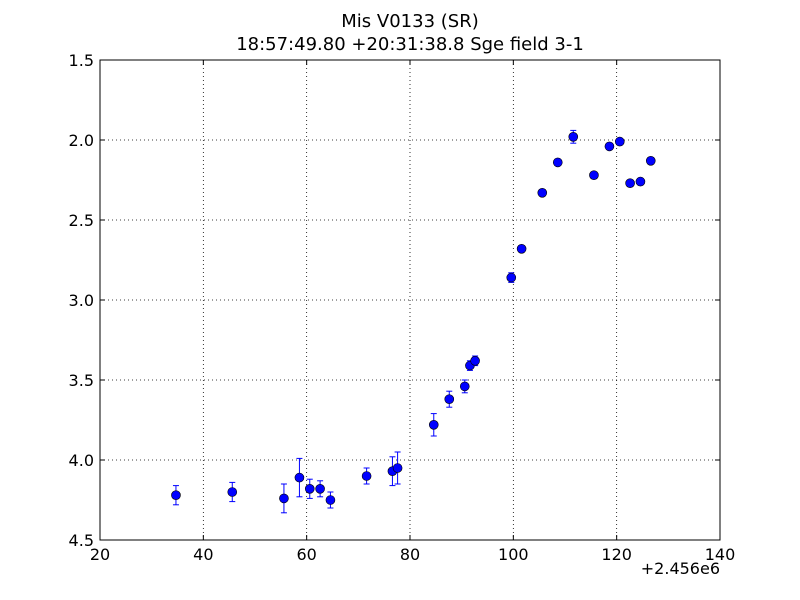 The width and height of the screenshot is (800, 600). I want to click on x-tick-label: 80, so click(410, 554).